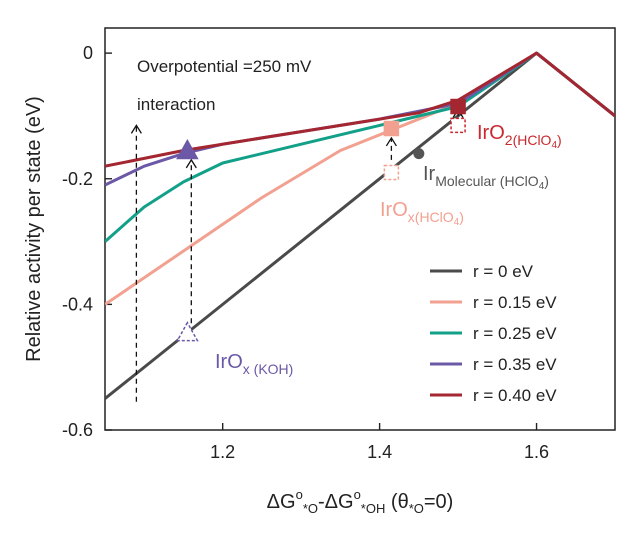  What do you see at coordinates (515, 333) in the screenshot?
I see `legend-label-2: r = 0.25 eV` at bounding box center [515, 333].